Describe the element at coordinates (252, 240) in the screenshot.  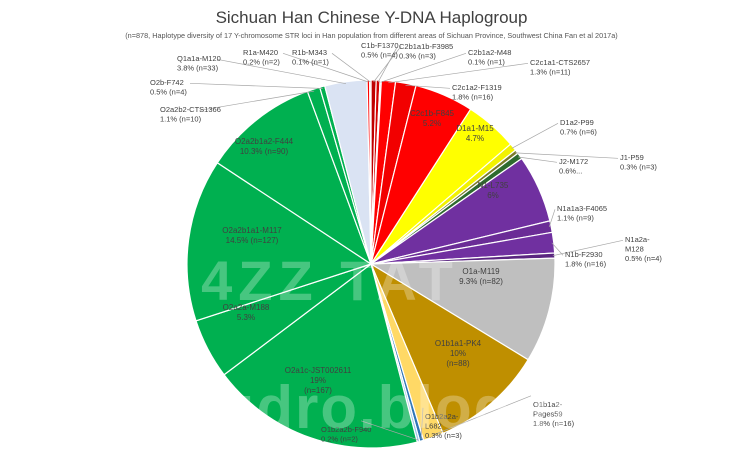
I see `data-label-line: 14.5% (n=127)` at that location.